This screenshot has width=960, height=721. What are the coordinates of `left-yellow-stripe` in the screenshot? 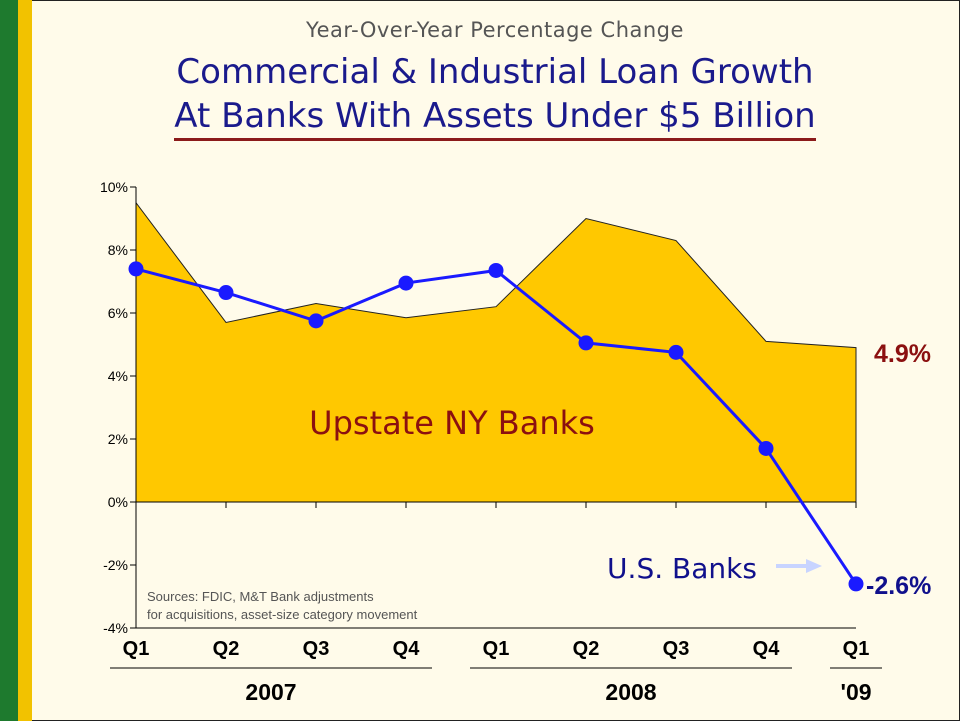 It's located at (25, 360).